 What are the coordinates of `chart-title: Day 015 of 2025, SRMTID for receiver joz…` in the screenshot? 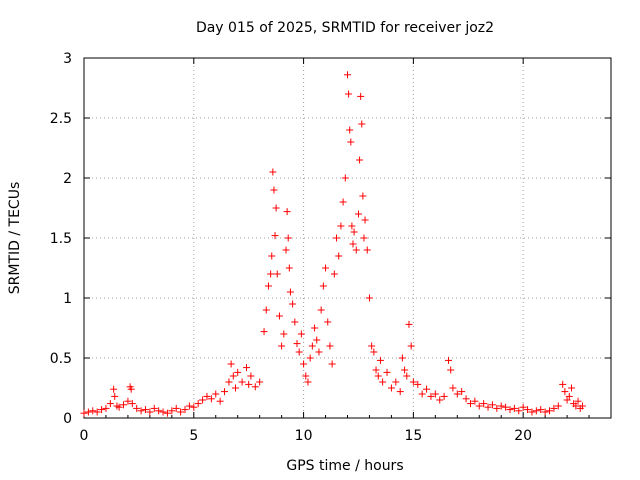 It's located at (345, 28).